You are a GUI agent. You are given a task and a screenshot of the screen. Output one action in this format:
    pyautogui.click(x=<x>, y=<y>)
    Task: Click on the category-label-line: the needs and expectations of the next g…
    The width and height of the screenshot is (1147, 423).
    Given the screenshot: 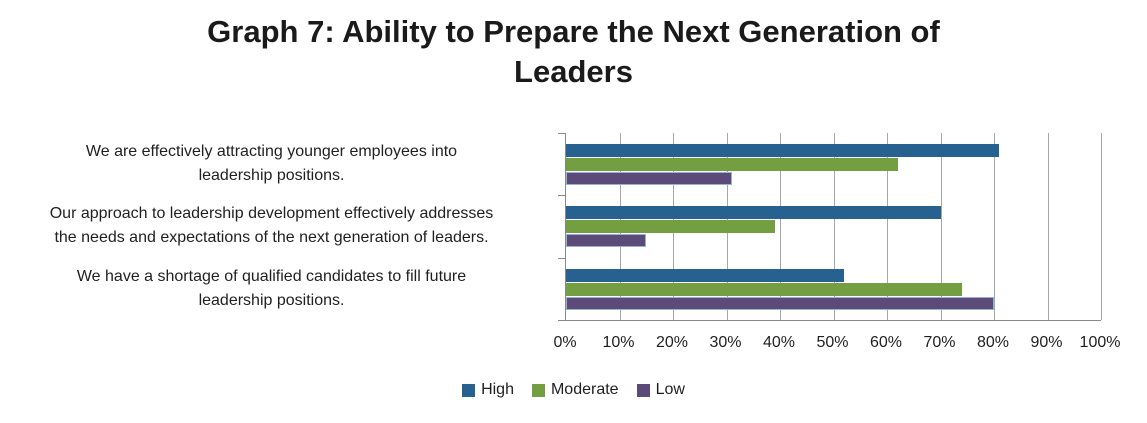 What is the action you would take?
    pyautogui.click(x=271, y=238)
    